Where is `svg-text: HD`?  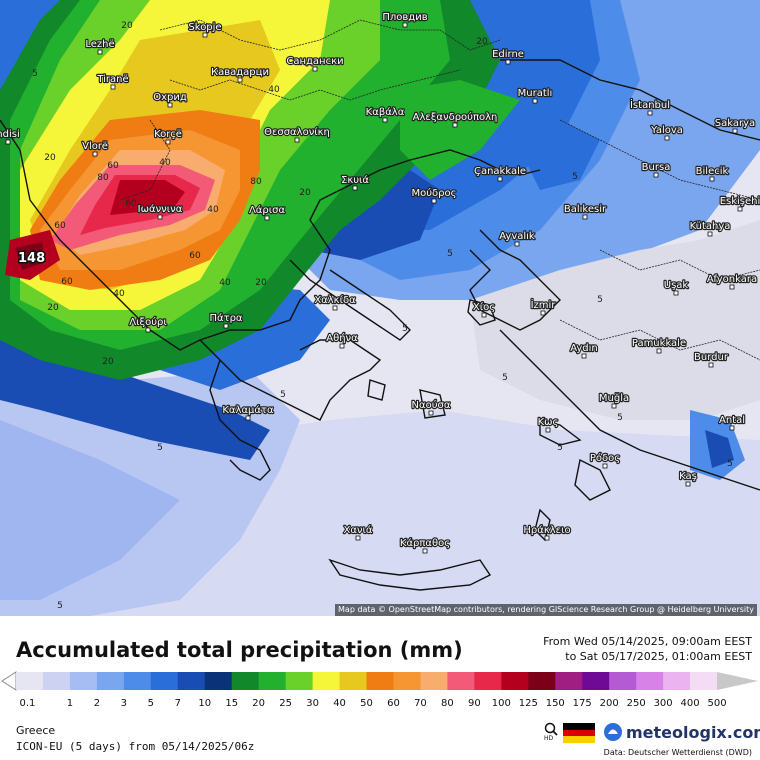
svg-text: HD is located at coordinates (549, 737).